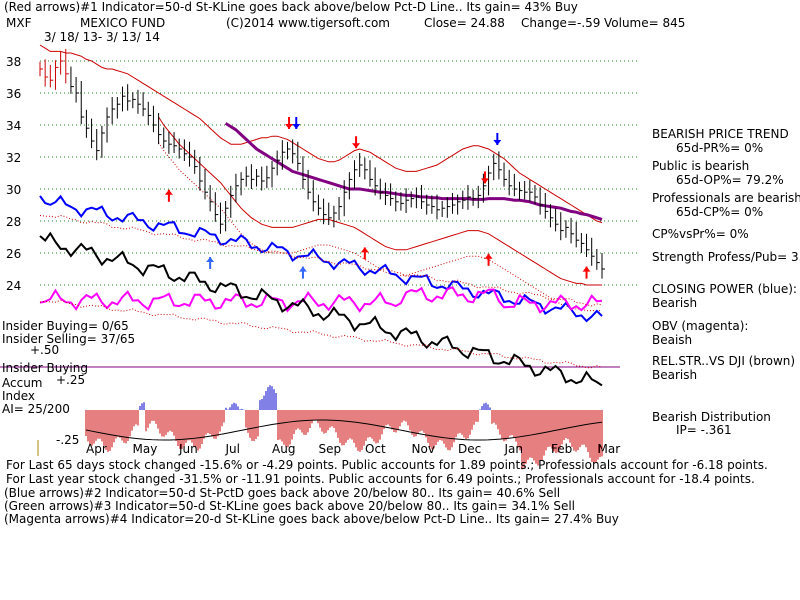 This screenshot has width=800, height=600. I want to click on y-axis-ticks: 24 26 28 30 32 34 36 38, so click(13, 174).